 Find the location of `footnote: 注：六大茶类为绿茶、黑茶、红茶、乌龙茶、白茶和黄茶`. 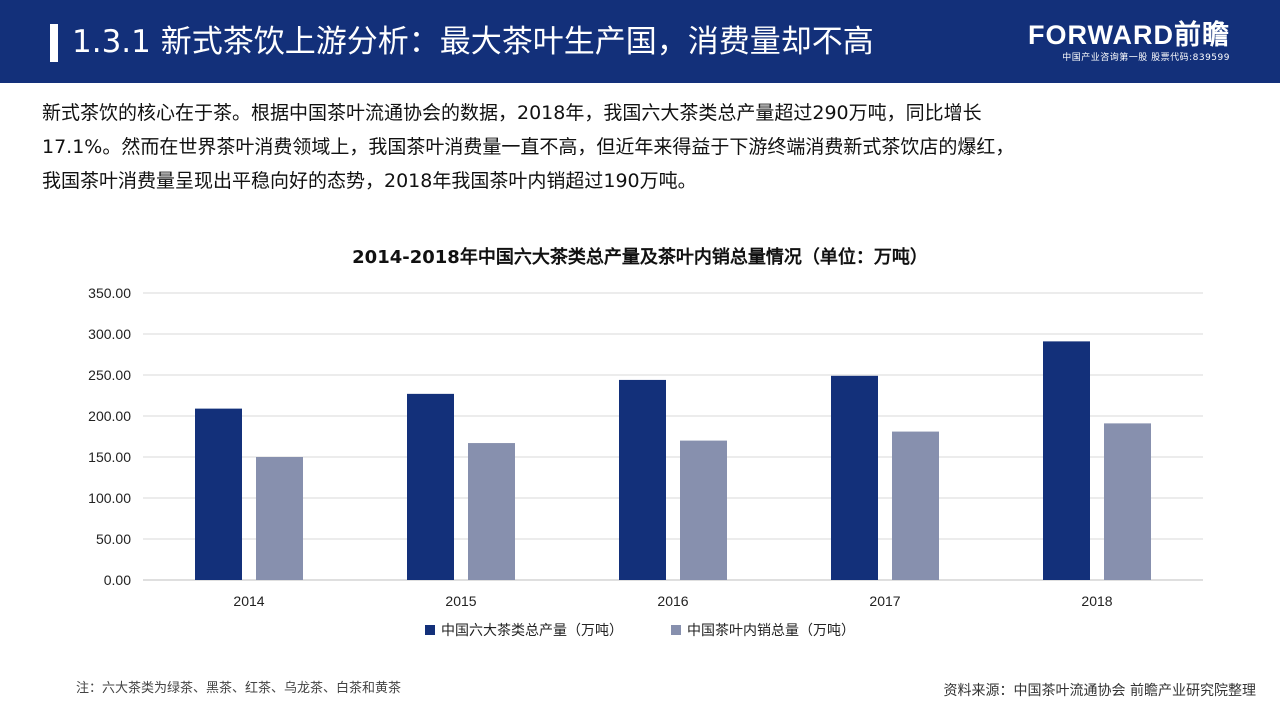

footnote: 注：六大茶类为绿茶、黑茶、红茶、乌龙茶、白茶和黄茶 is located at coordinates (239, 688).